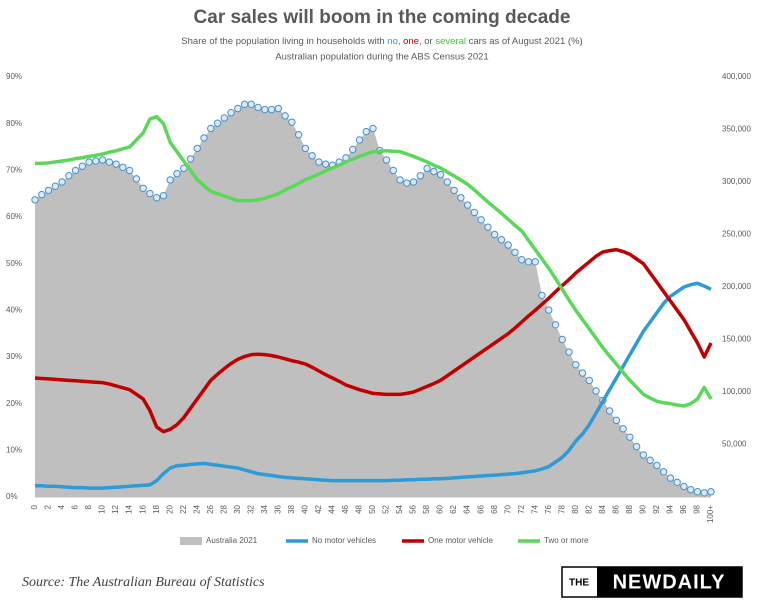 The width and height of the screenshot is (765, 605). I want to click on y-tick-label: 20%, so click(14, 403).